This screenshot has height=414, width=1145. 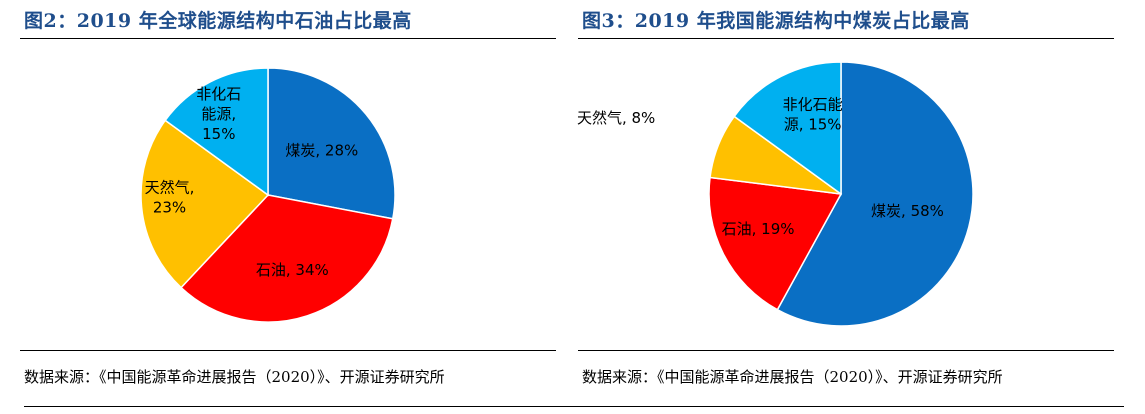 I want to click on slice-label-line: 非化石, so click(x=218, y=94).